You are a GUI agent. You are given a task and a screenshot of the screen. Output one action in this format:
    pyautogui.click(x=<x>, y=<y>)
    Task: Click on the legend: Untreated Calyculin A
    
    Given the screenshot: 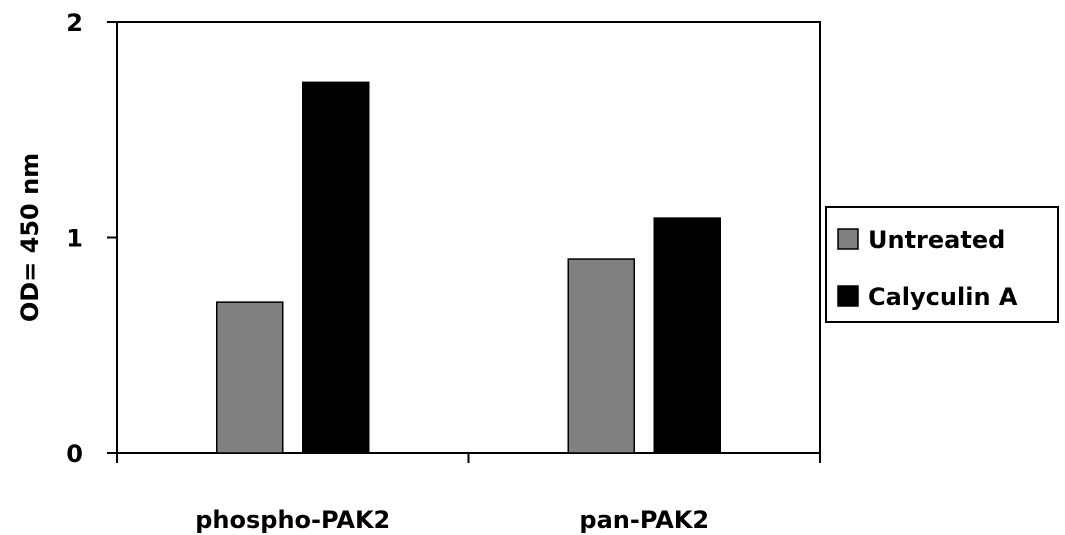 What is the action you would take?
    pyautogui.click(x=942, y=264)
    